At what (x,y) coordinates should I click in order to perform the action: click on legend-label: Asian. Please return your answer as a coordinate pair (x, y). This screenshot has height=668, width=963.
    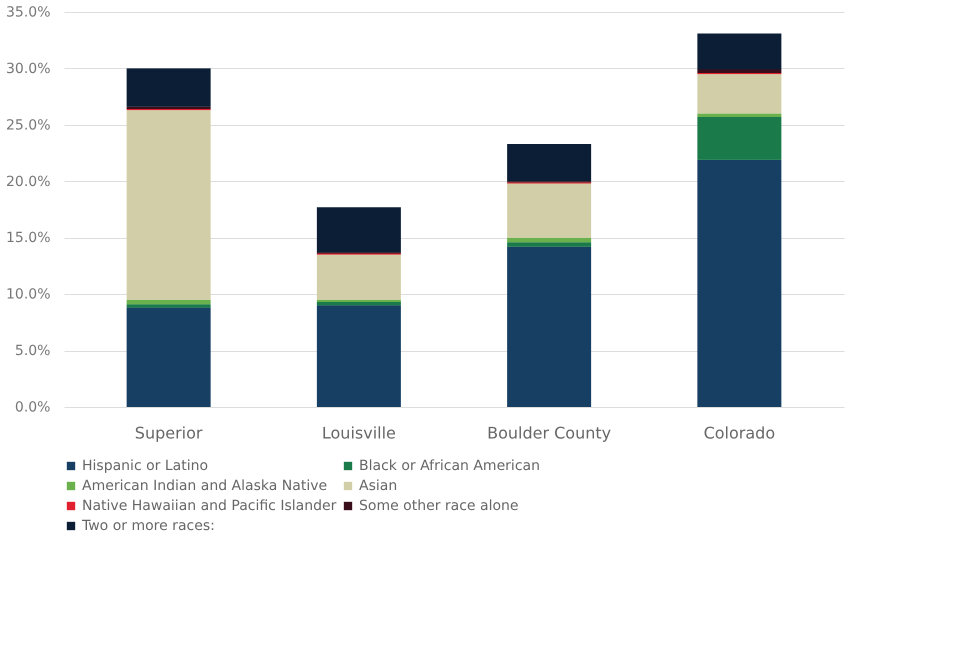
    Looking at the image, I should click on (378, 486).